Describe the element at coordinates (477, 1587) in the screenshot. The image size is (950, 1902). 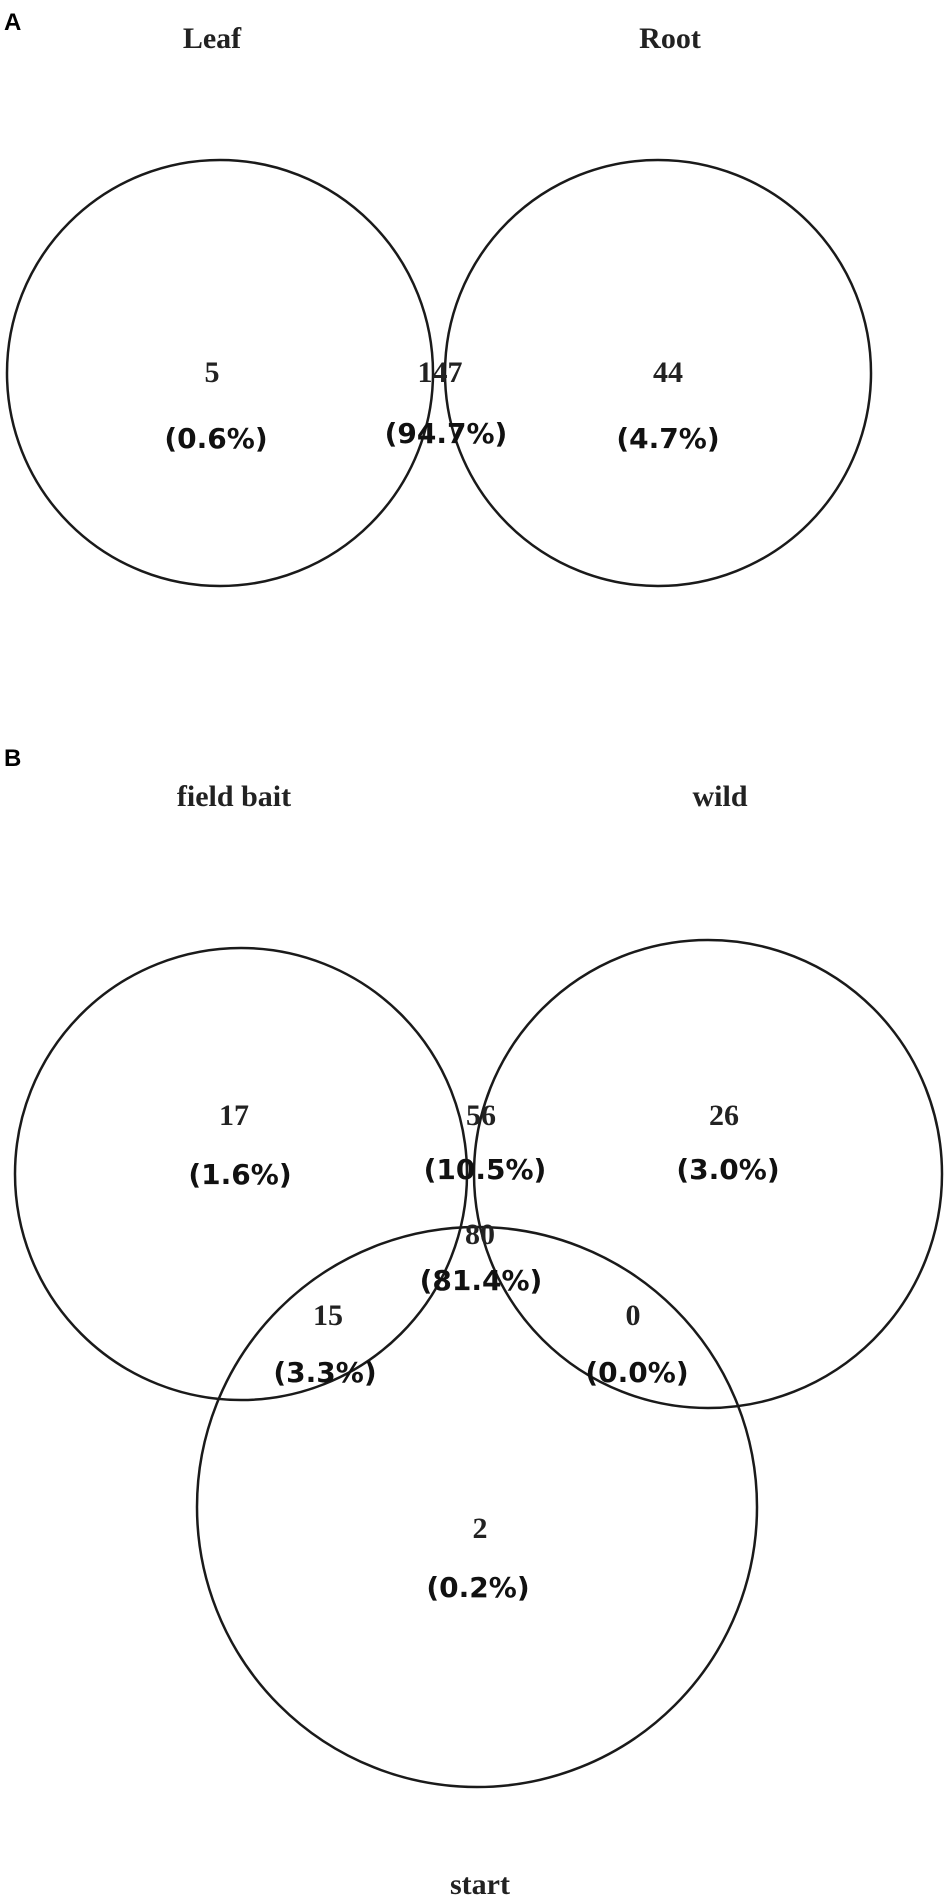
I see `region-start-only-pct: (0.2%)` at that location.